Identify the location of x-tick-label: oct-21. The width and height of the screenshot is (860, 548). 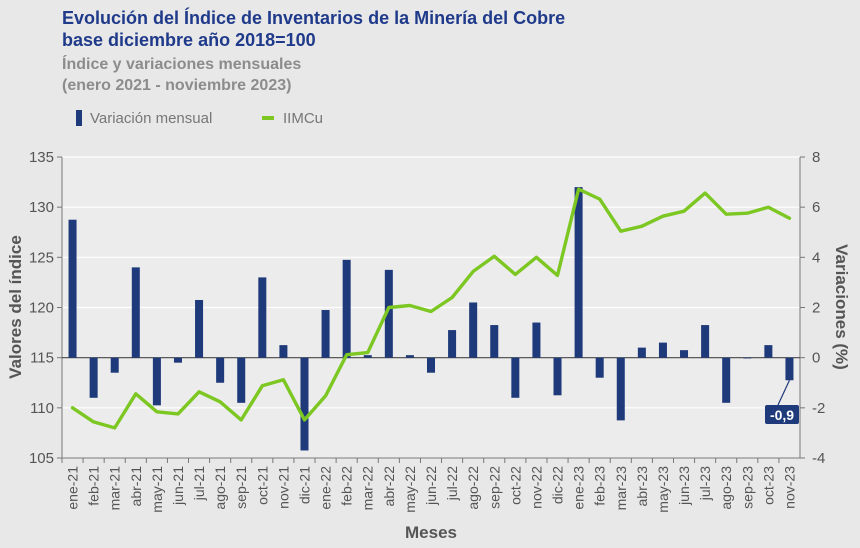
(262, 485).